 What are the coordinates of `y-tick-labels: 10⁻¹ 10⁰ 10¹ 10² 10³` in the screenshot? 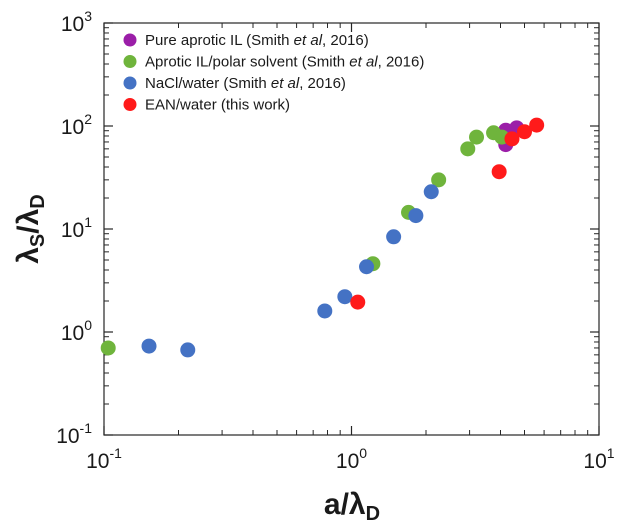 It's located at (74, 228).